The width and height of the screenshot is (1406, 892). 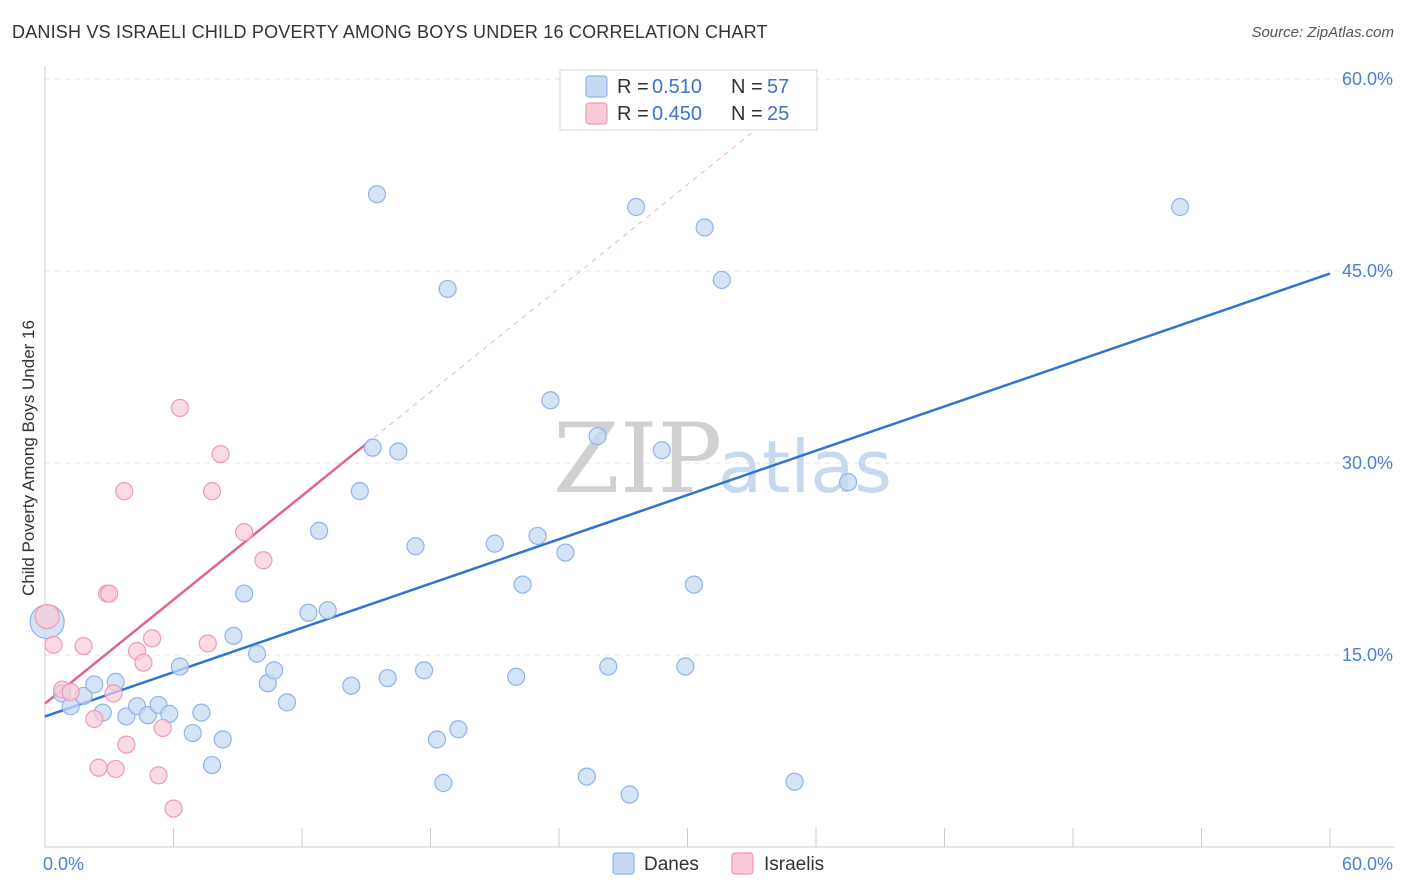 I want to click on legend-r-label-israelis: R =, so click(x=633, y=114).